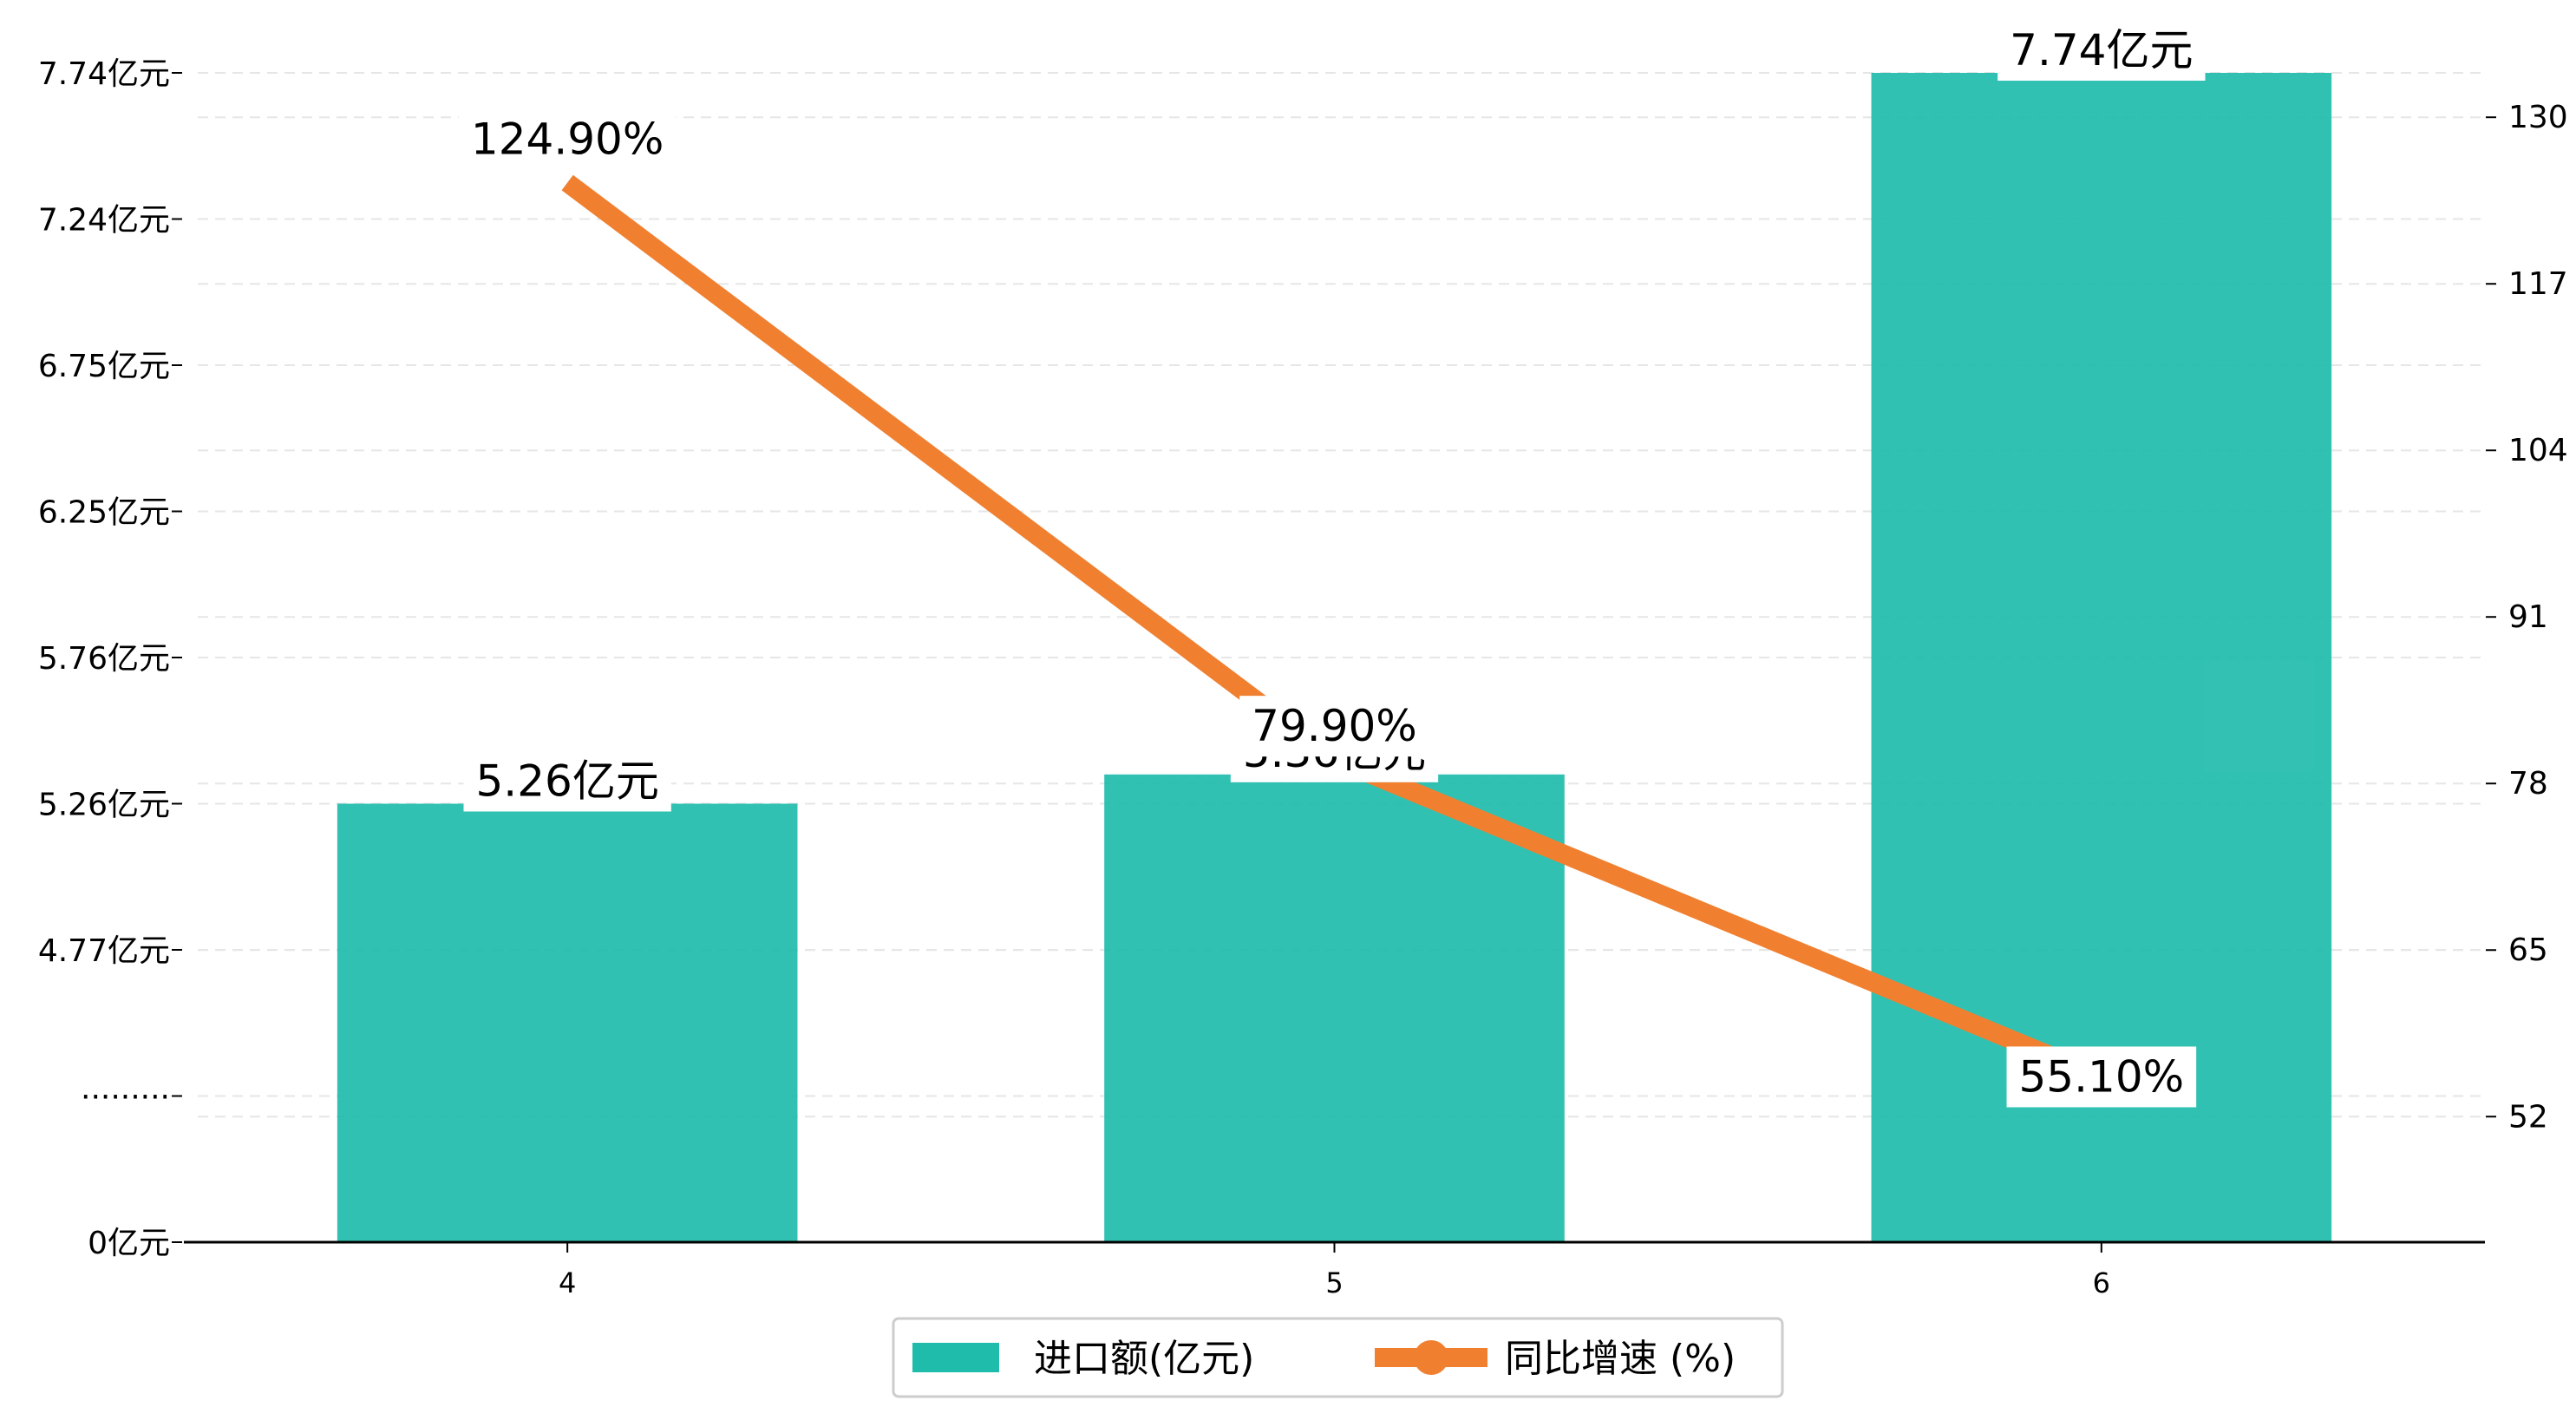 This screenshot has width=2576, height=1420. What do you see at coordinates (2528, 950) in the screenshot?
I see `right-tick-label-1: 65` at bounding box center [2528, 950].